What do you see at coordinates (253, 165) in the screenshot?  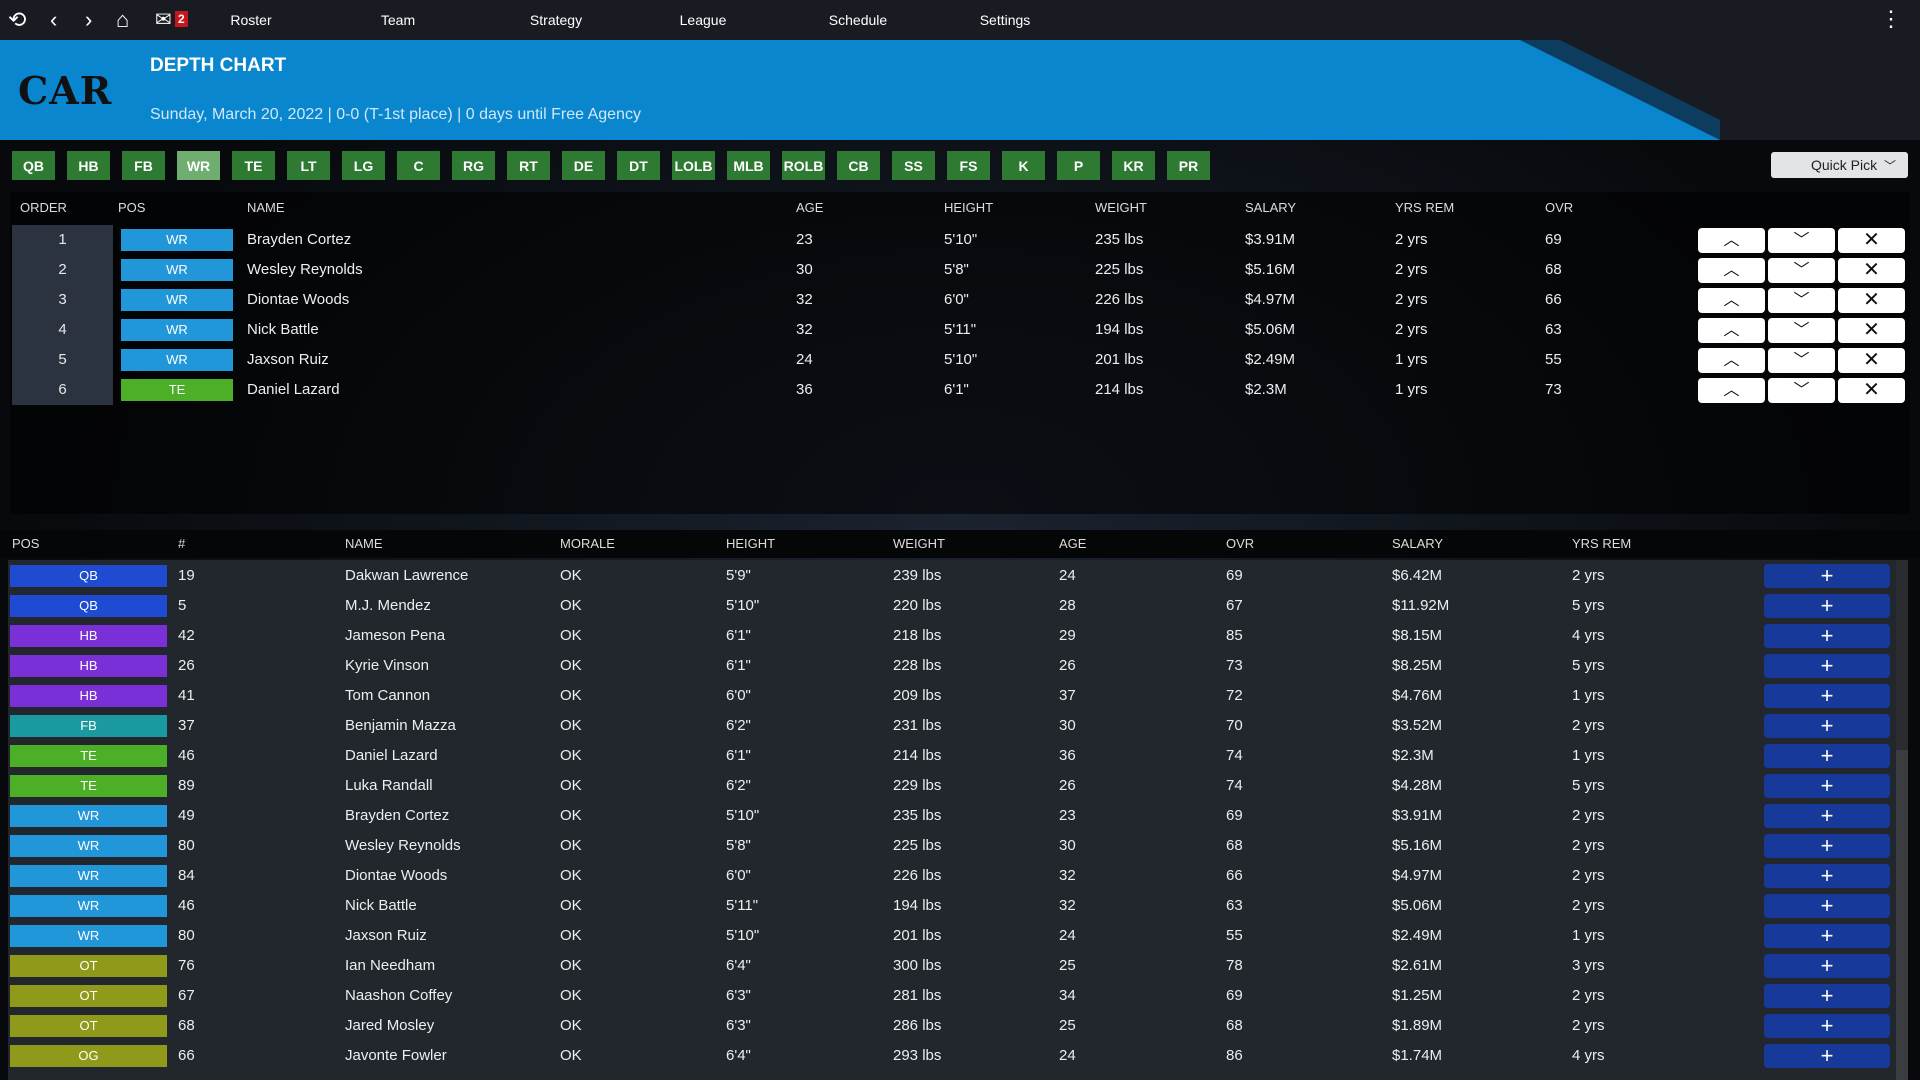 I see `tab-te: TE` at bounding box center [253, 165].